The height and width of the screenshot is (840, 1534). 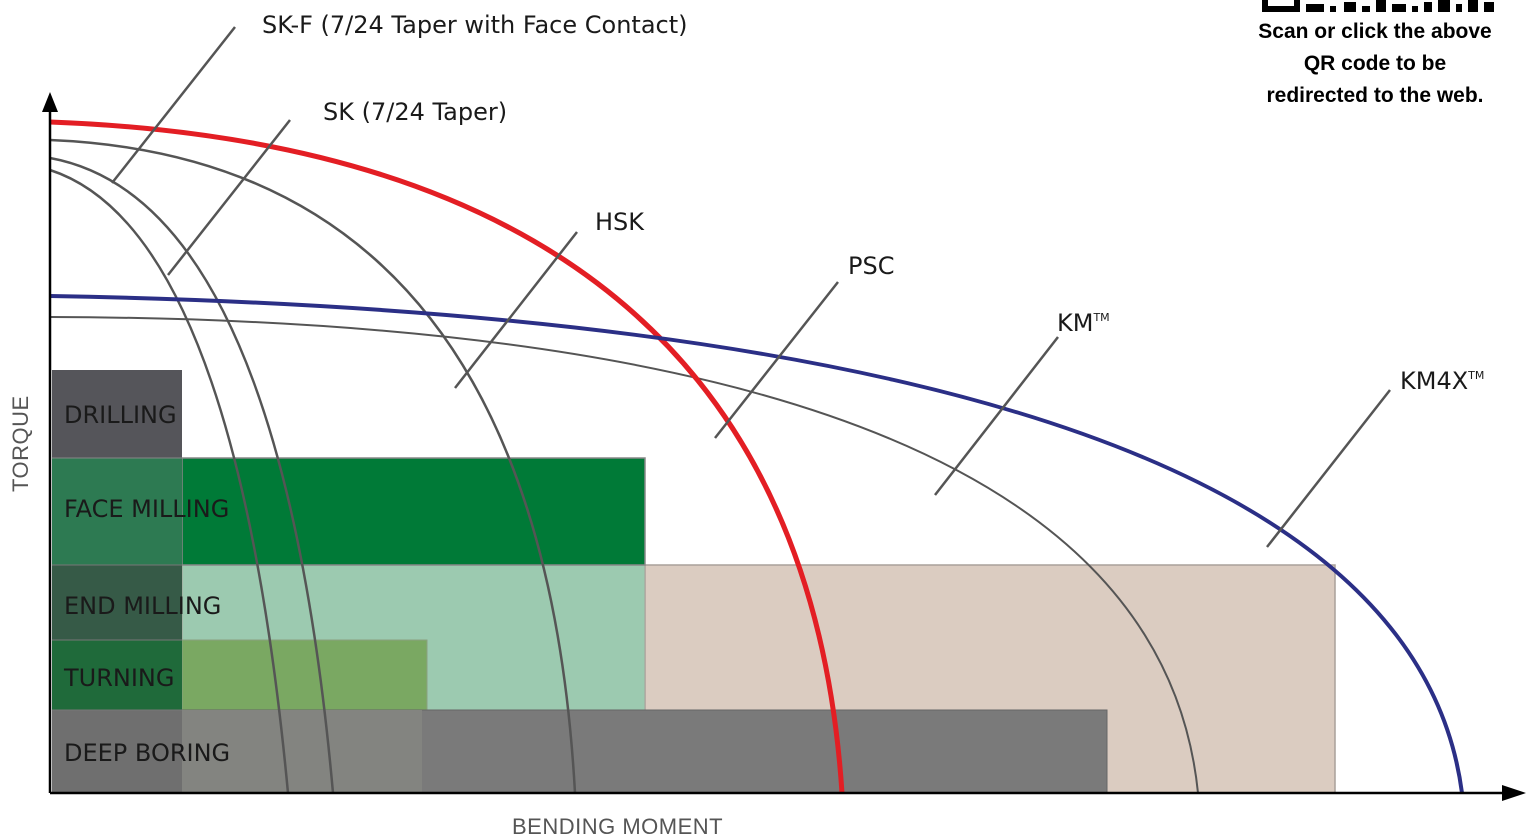 I want to click on qr-caption-line-2: QR code to be, so click(x=1375, y=63).